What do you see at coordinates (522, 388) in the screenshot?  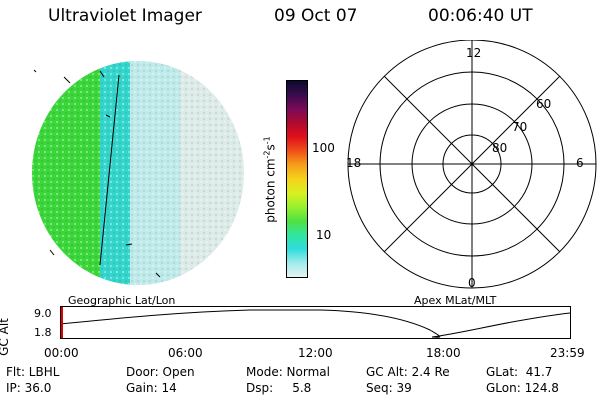 I see `glon-value: GLon: 124.8` at bounding box center [522, 388].